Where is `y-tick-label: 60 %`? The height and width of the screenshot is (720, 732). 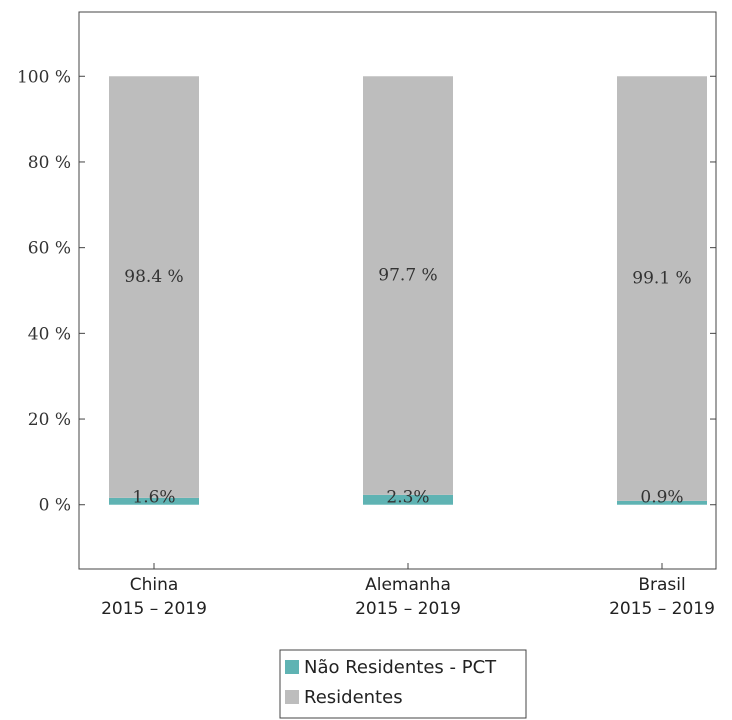
y-tick-label: 60 % is located at coordinates (49, 249).